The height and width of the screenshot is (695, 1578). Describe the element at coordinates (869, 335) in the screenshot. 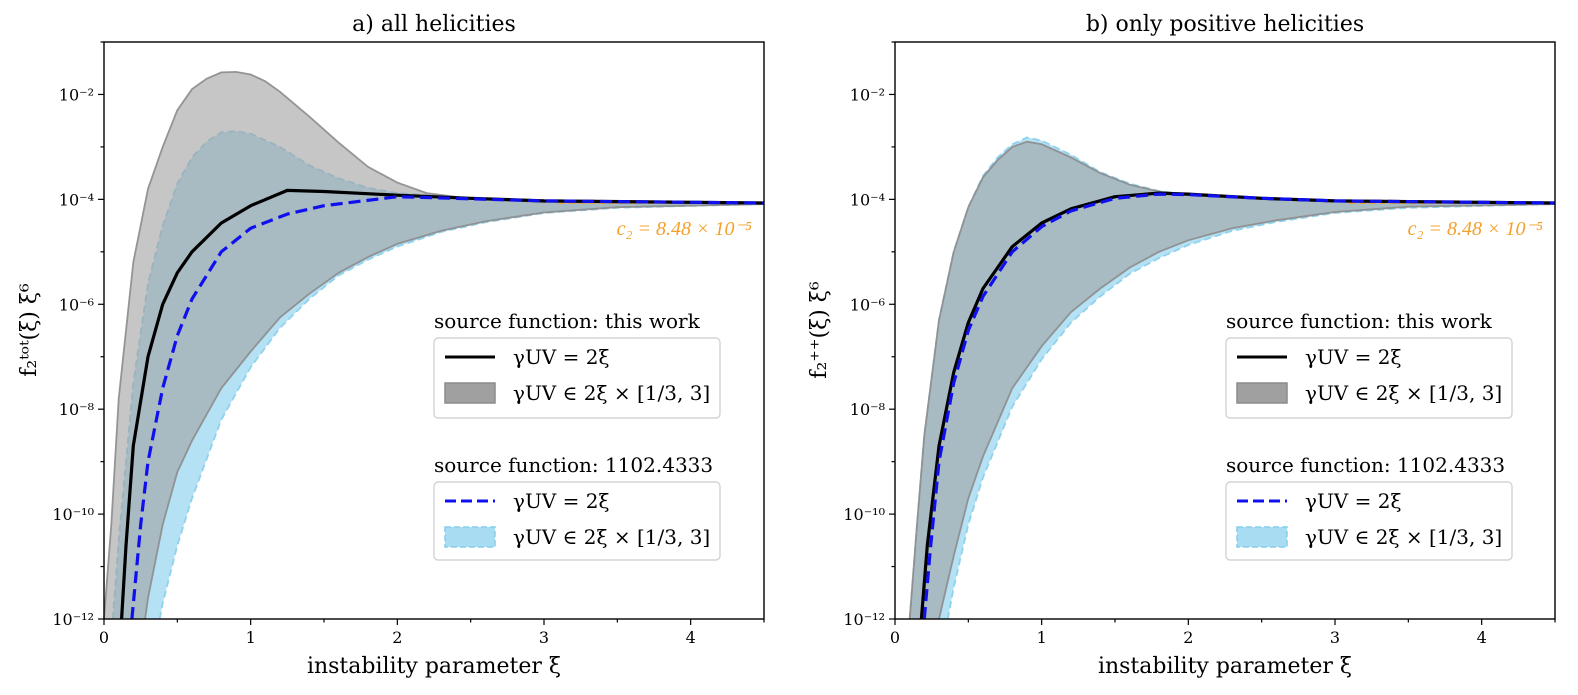

I see `panel-b-y-ticks: 10⁻² 10⁻⁴ 10⁻⁶ 10⁻⁸ 10⁻¹⁰ 10⁻¹²` at that location.